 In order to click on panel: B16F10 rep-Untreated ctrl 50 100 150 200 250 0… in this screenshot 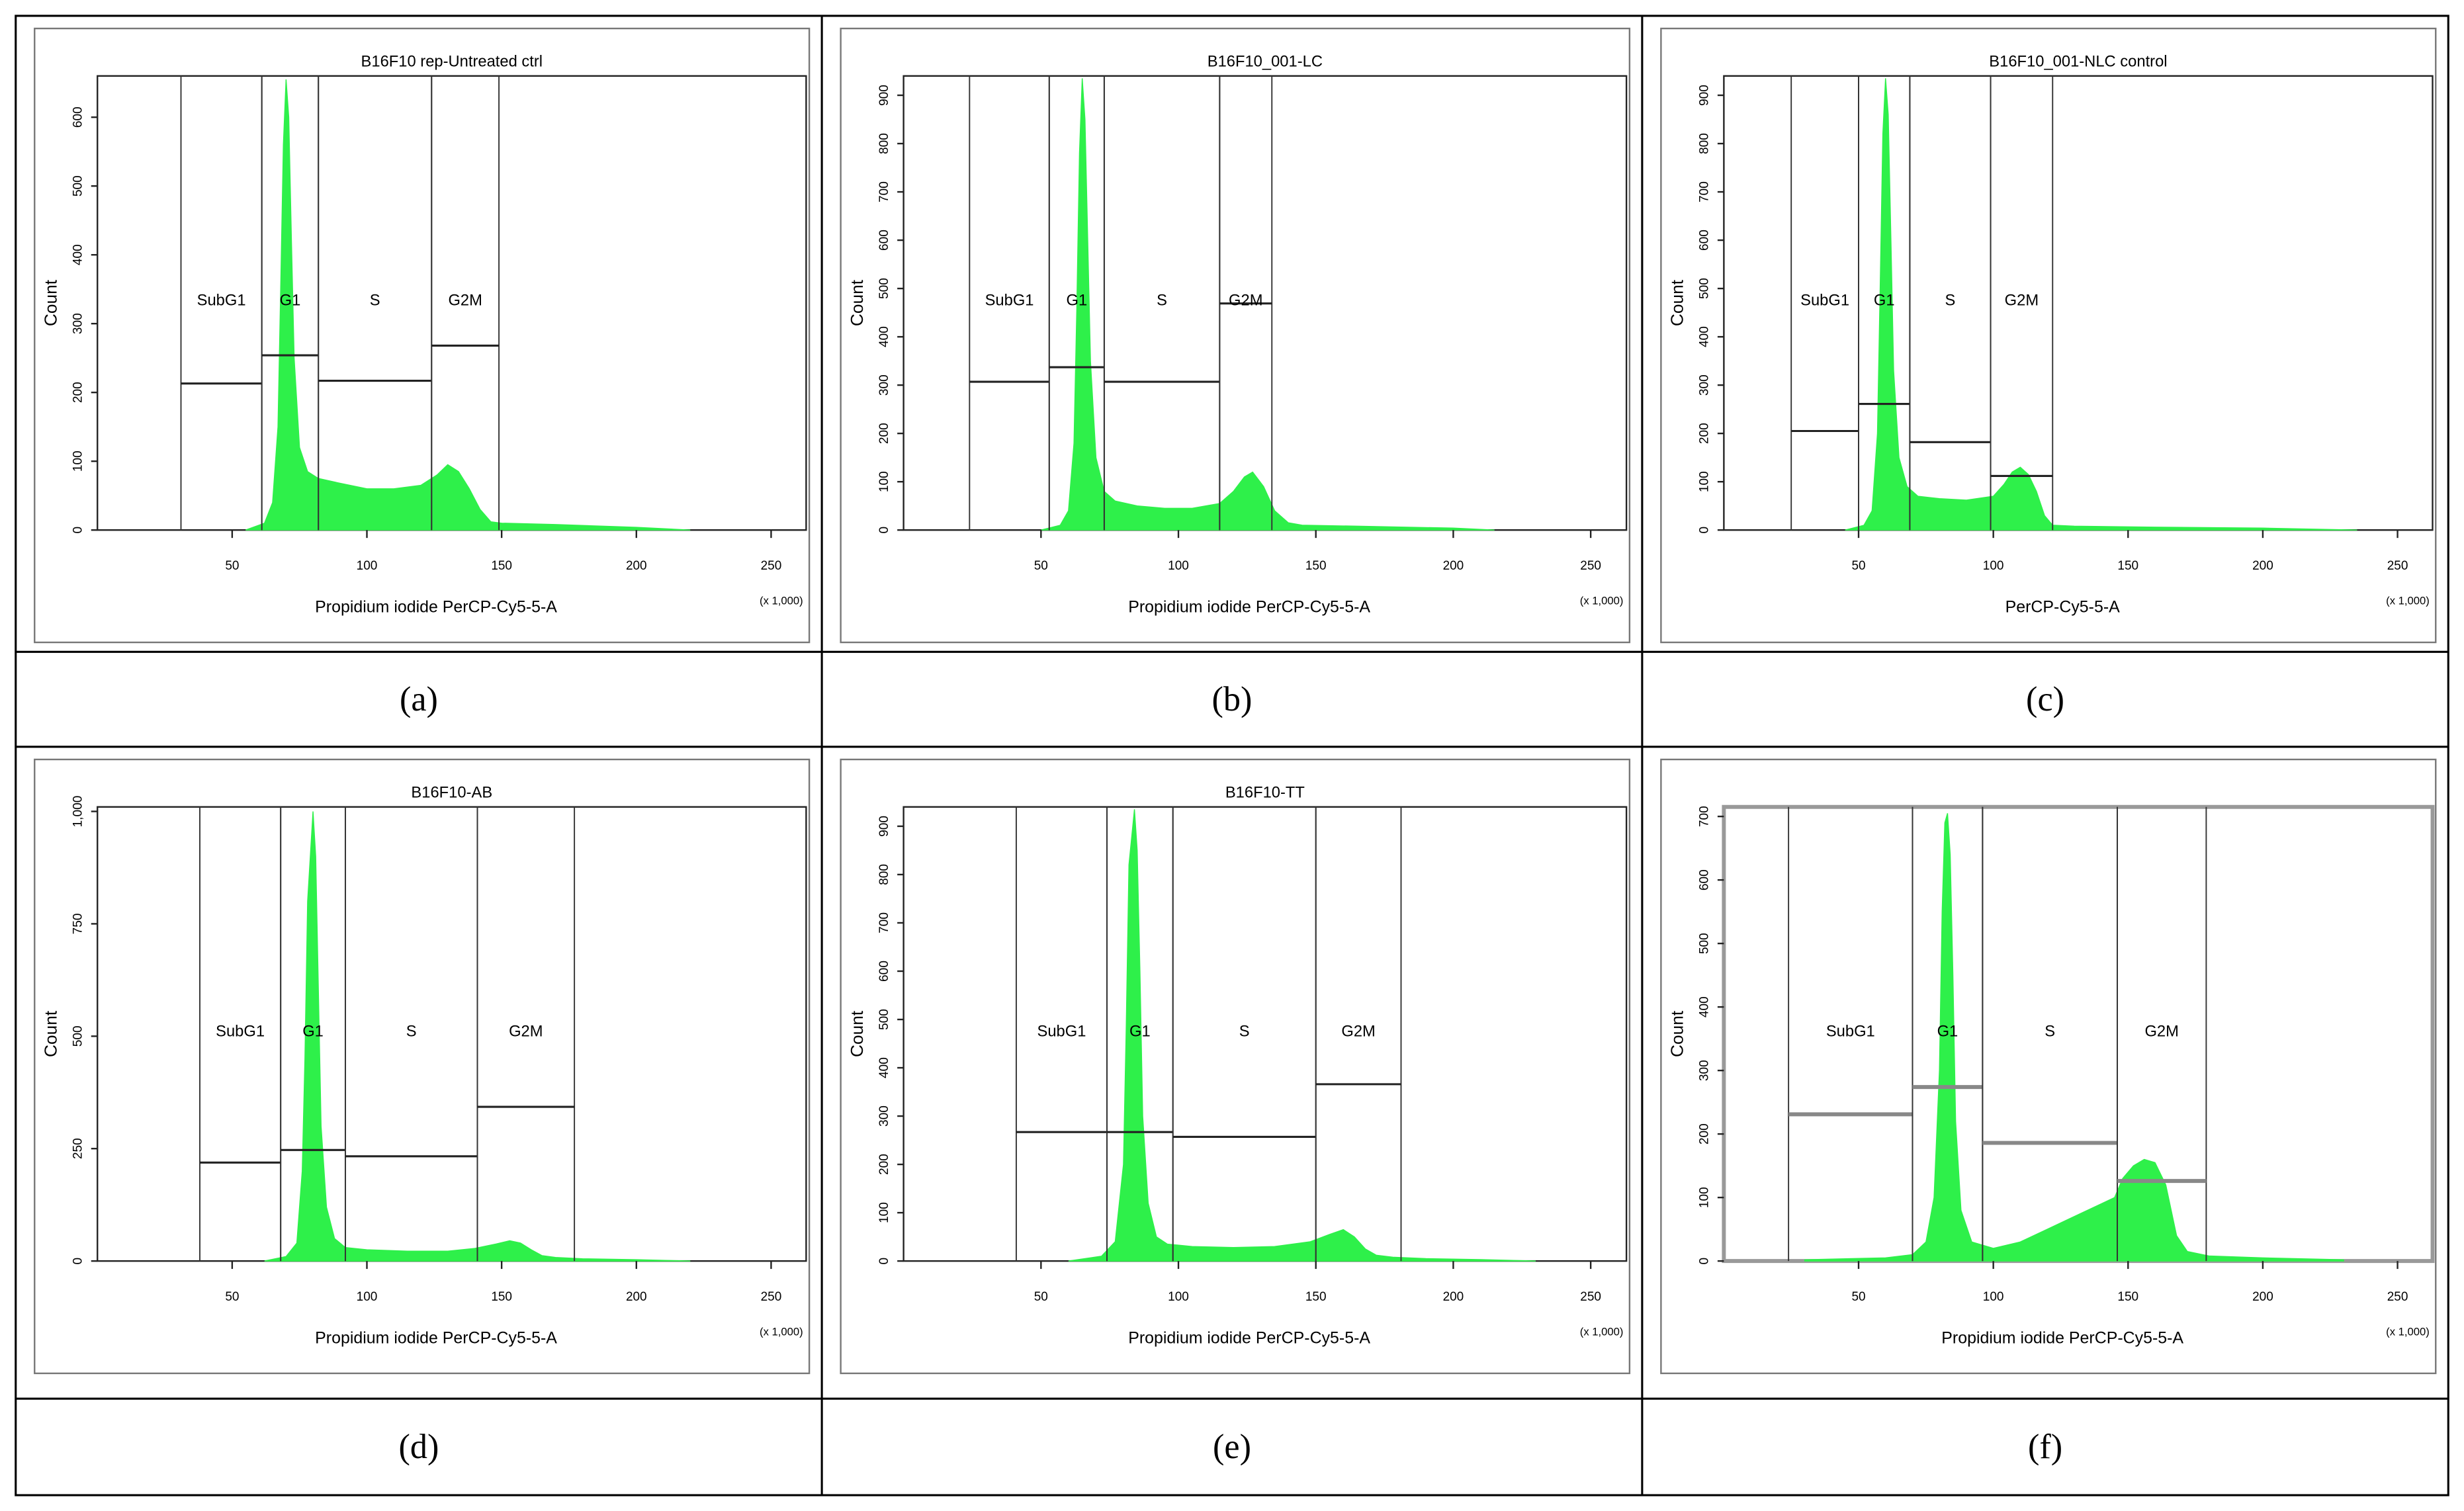, I will do `click(422, 372)`.